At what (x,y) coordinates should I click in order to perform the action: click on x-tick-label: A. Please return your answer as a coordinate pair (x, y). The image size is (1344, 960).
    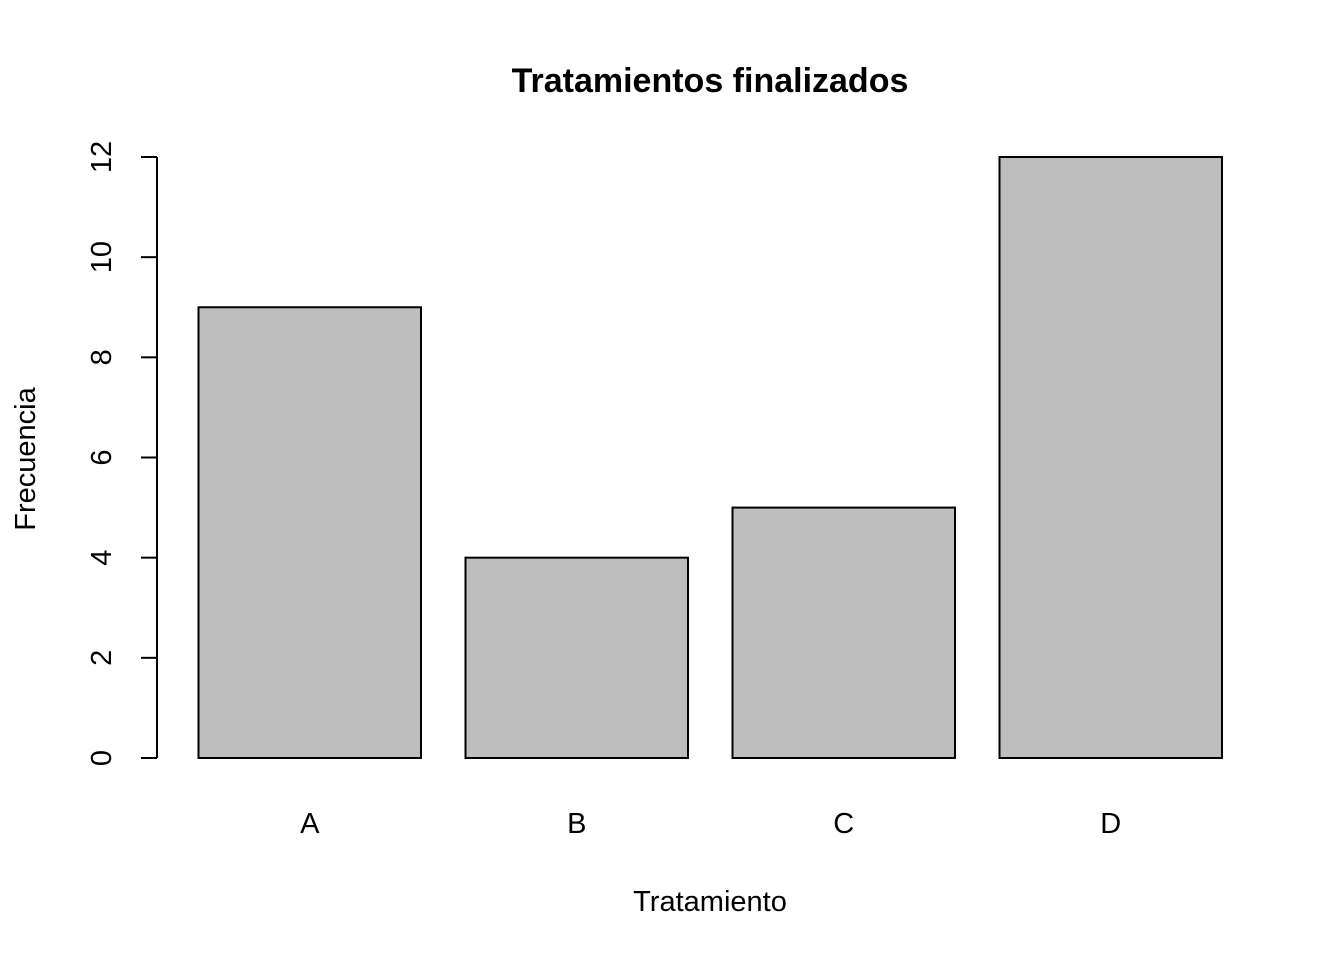
    Looking at the image, I should click on (310, 824).